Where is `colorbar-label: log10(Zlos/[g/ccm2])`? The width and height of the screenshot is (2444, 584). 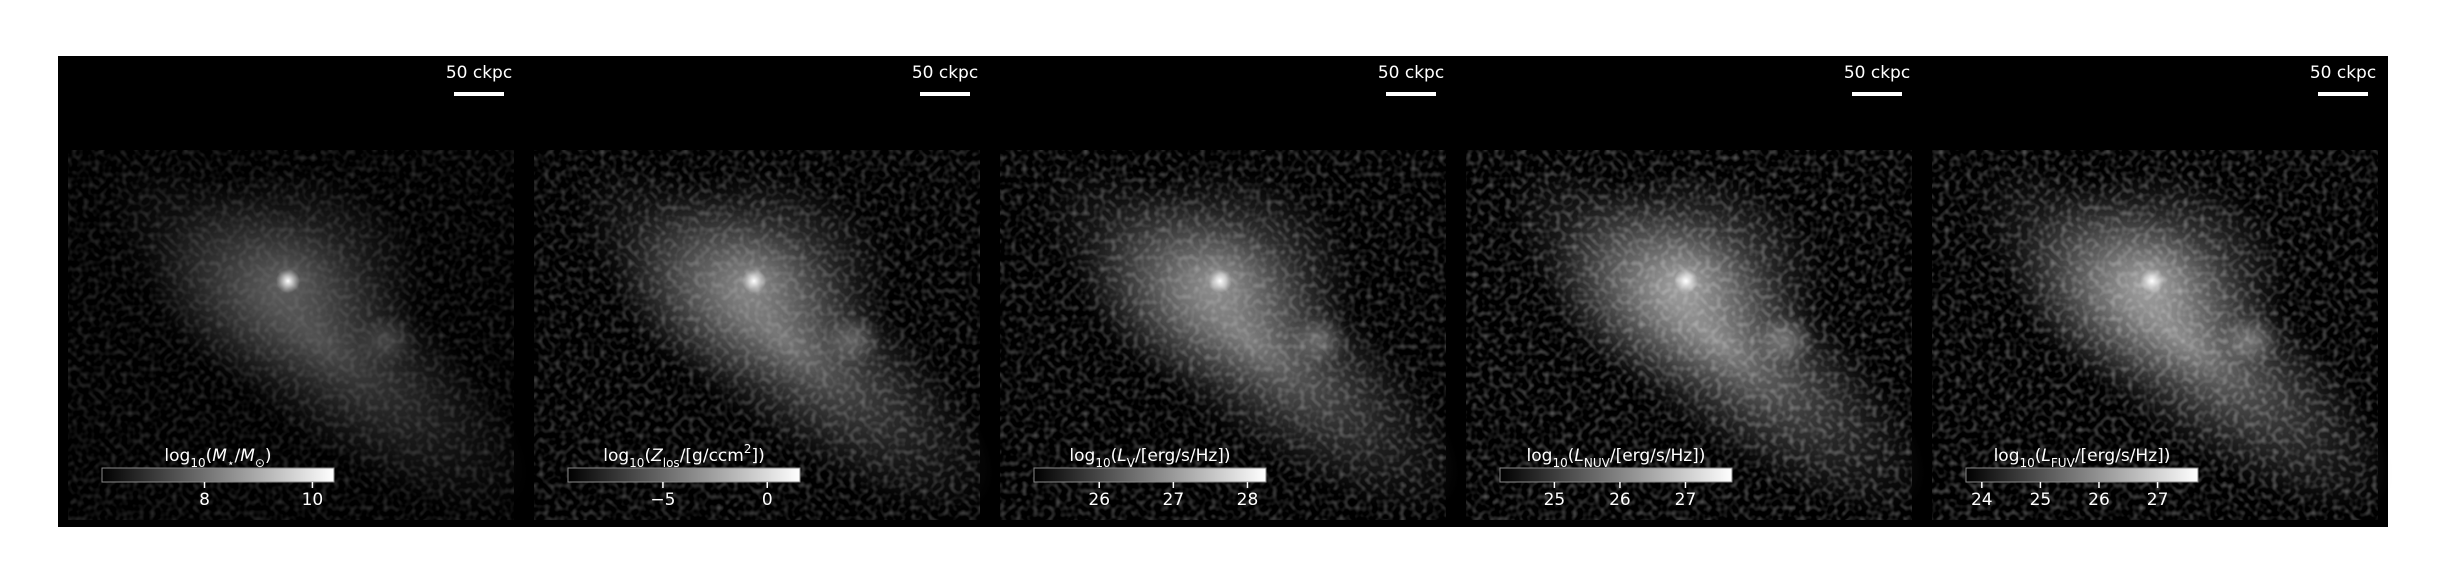
colorbar-label: log10(Zlos/[g/ccm2]) is located at coordinates (683, 456).